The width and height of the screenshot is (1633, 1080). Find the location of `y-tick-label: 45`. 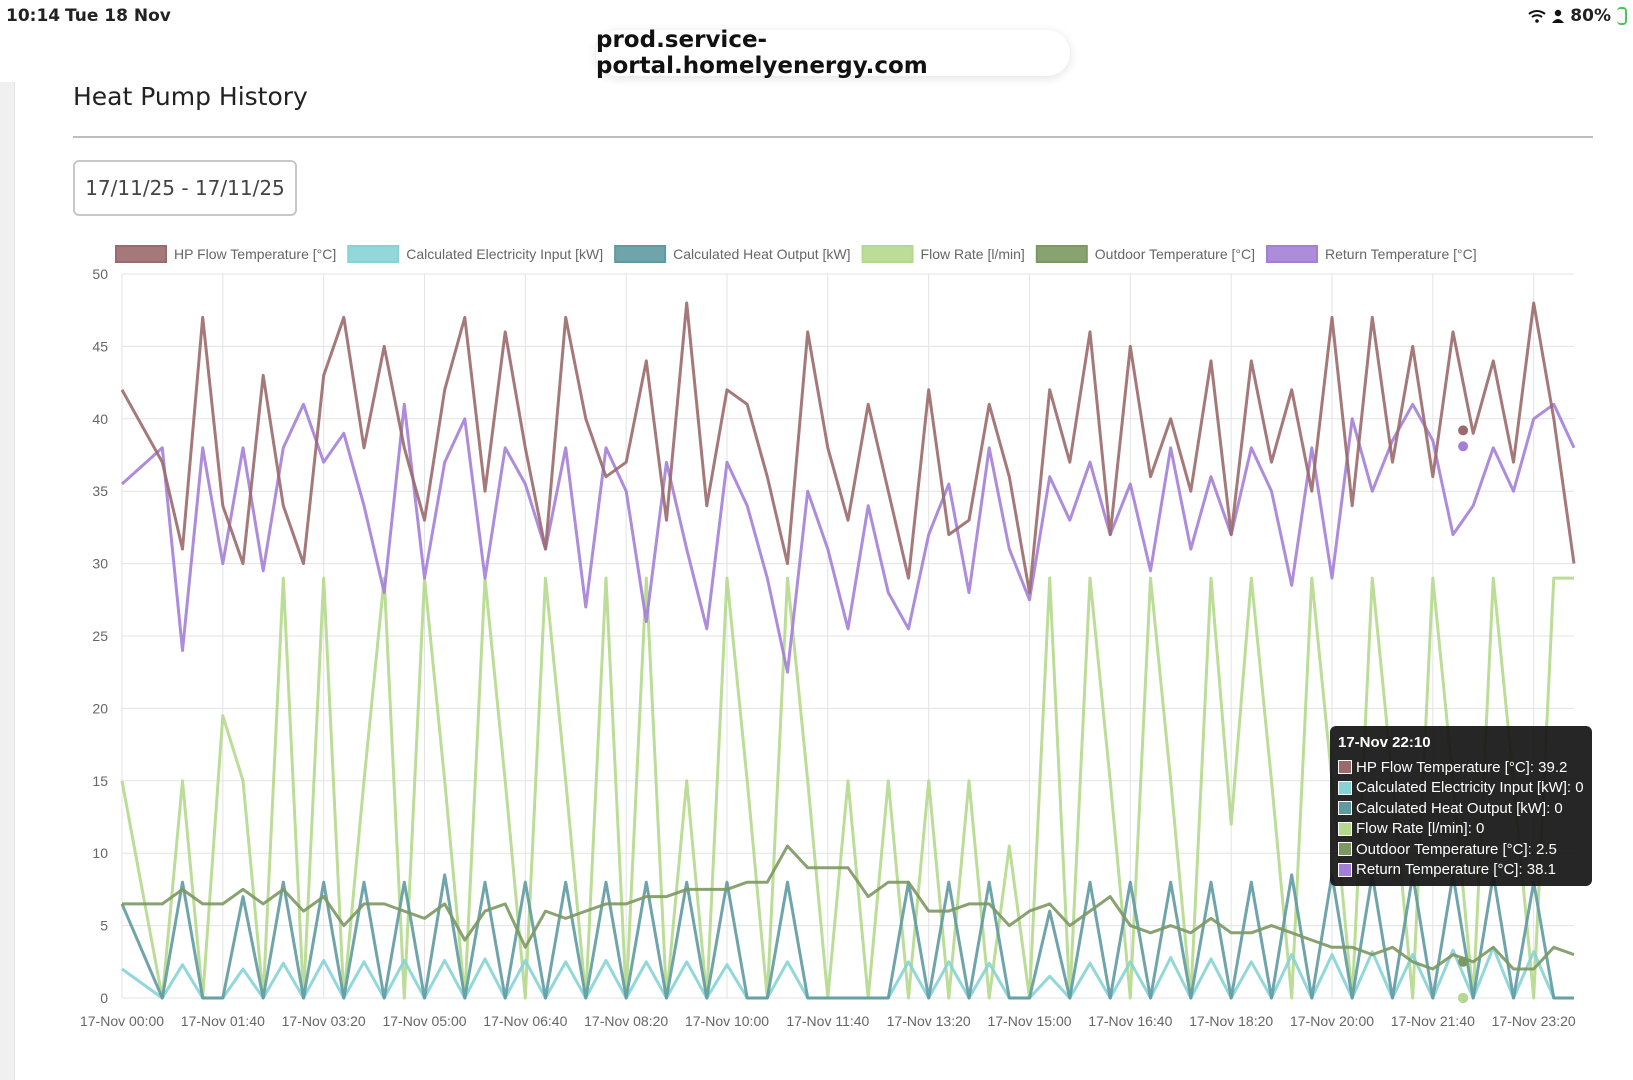

y-tick-label: 45 is located at coordinates (100, 346).